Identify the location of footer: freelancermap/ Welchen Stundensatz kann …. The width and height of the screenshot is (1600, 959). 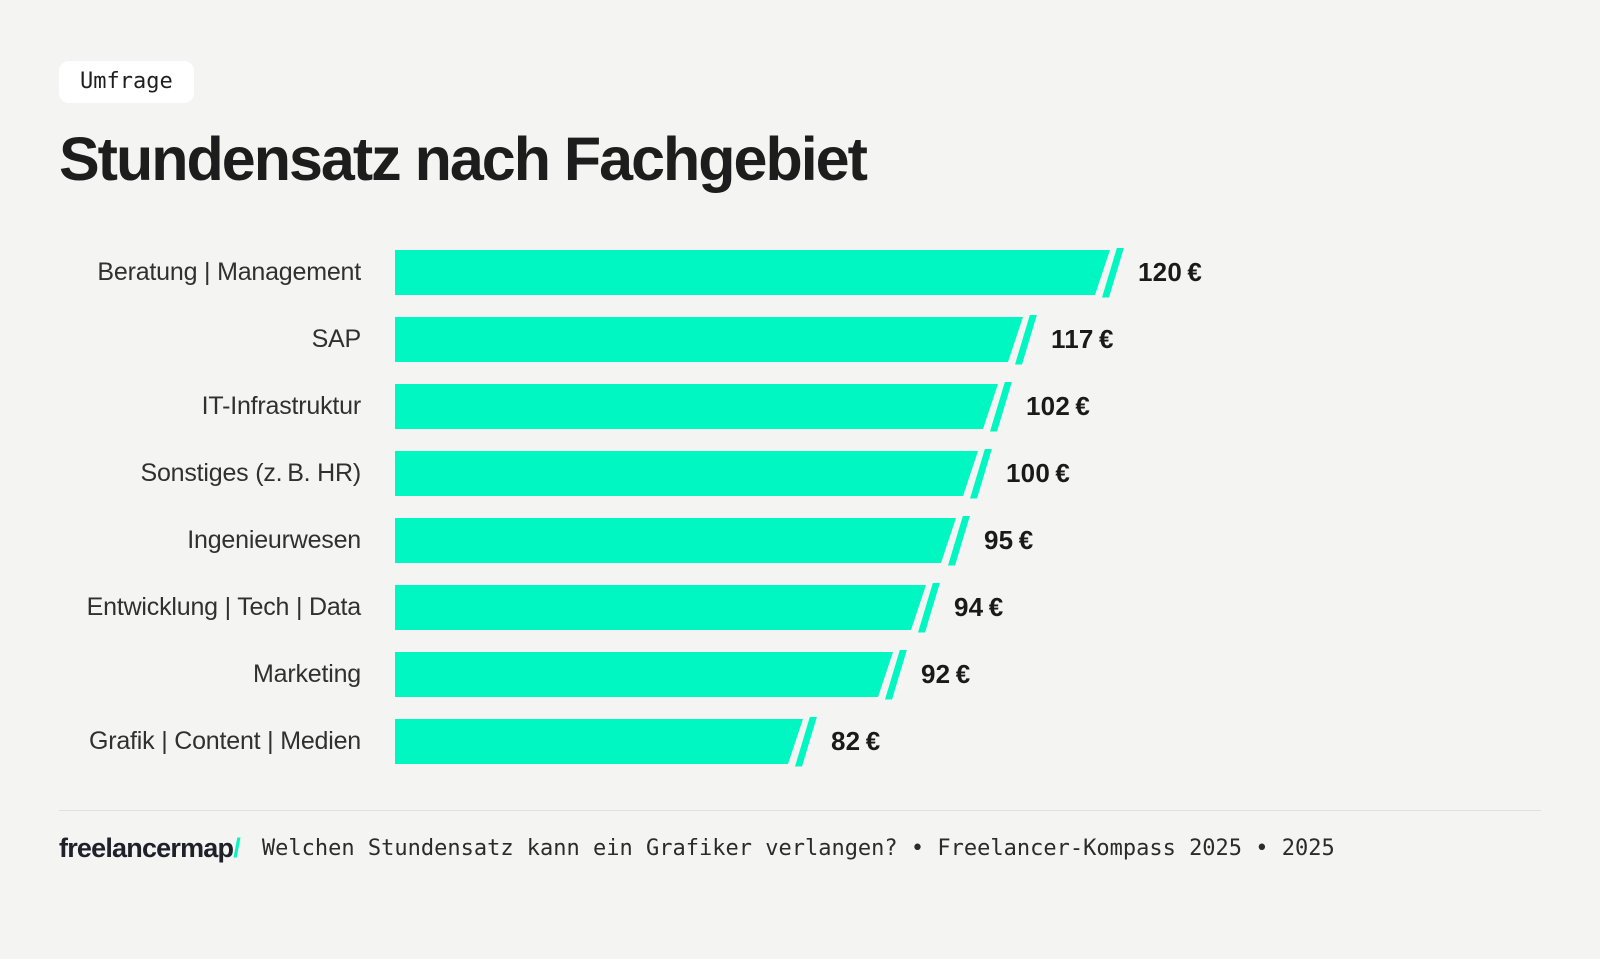
(800, 837).